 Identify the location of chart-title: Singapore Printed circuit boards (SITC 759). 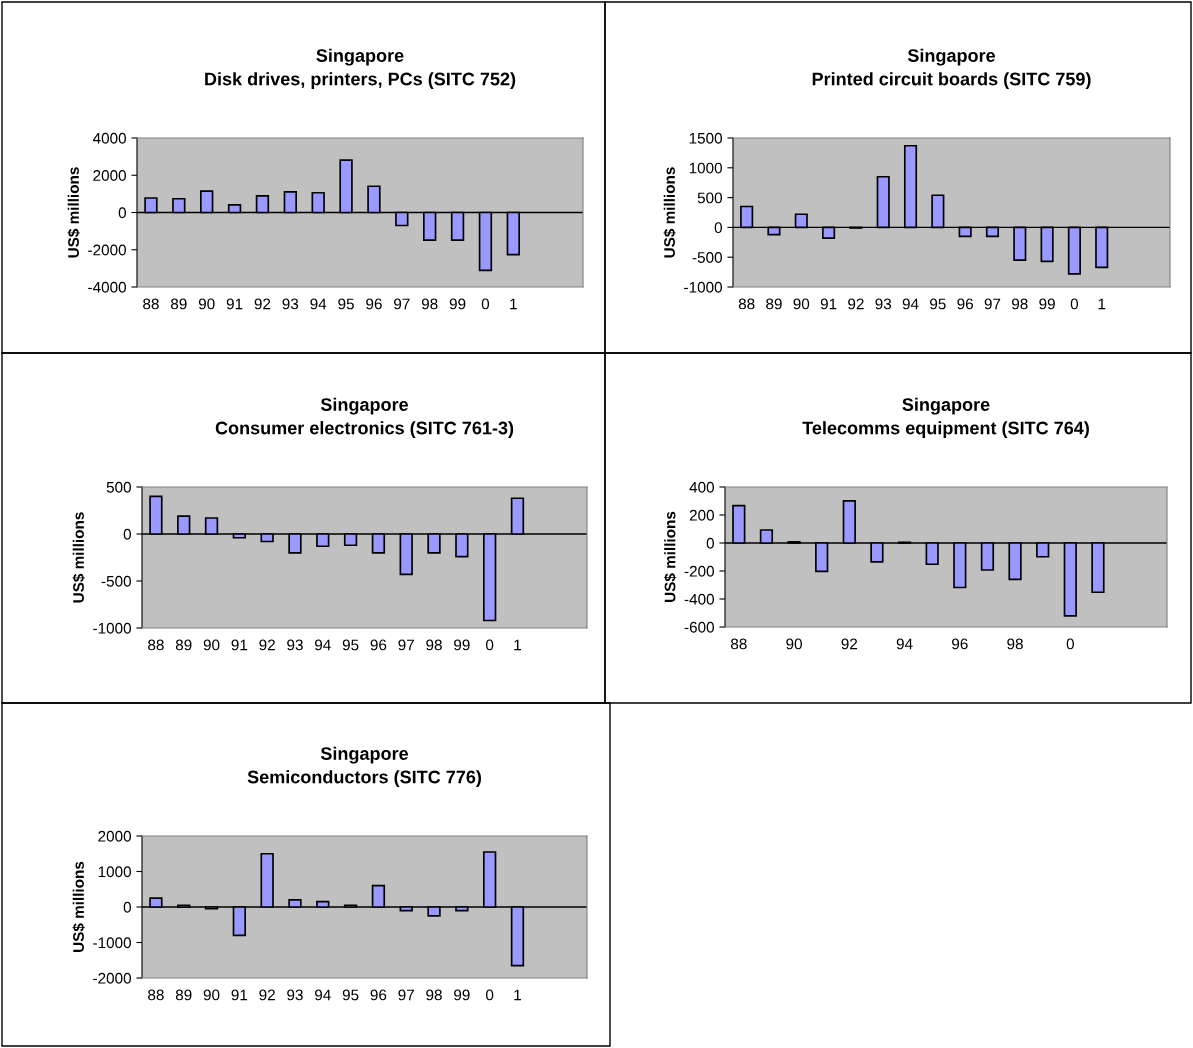
(951, 68).